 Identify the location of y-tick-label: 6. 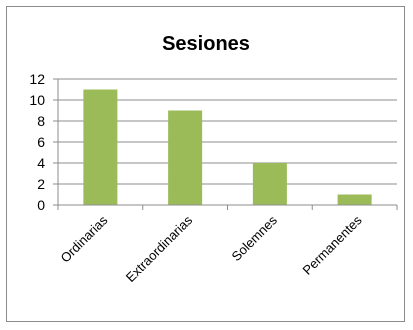
(41, 142).